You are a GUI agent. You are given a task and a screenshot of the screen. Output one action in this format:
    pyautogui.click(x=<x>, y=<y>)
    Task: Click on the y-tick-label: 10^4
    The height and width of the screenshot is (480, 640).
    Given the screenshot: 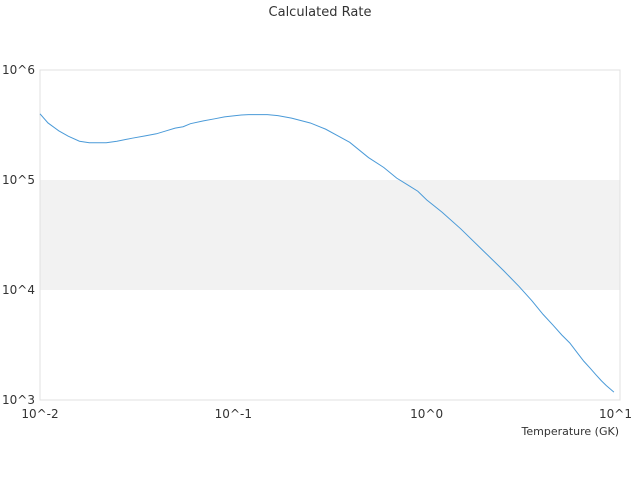 What is the action you would take?
    pyautogui.click(x=18, y=290)
    